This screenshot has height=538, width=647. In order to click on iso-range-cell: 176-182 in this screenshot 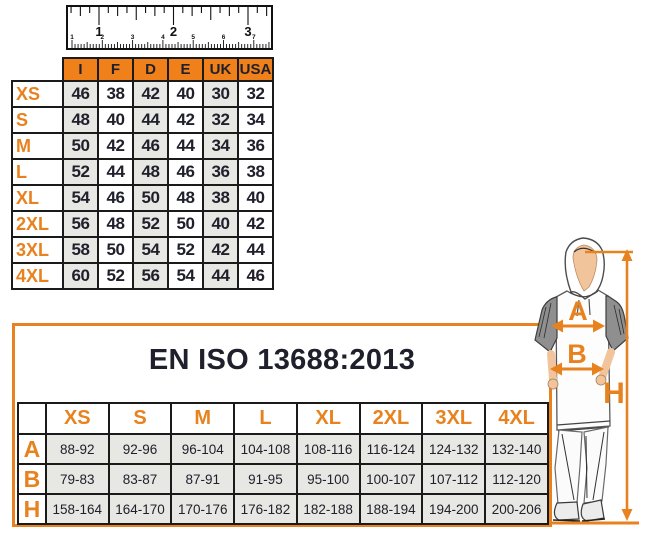, I will do `click(265, 509)`.